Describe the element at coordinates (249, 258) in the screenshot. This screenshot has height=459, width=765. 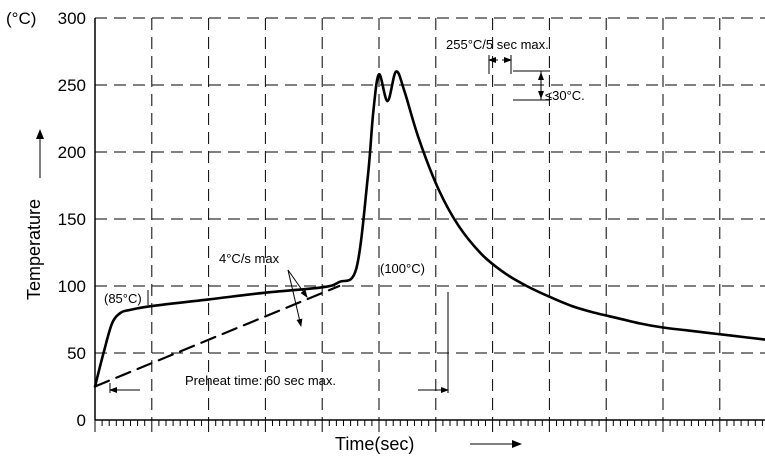
I see `svg-text: 4°C/s max` at that location.